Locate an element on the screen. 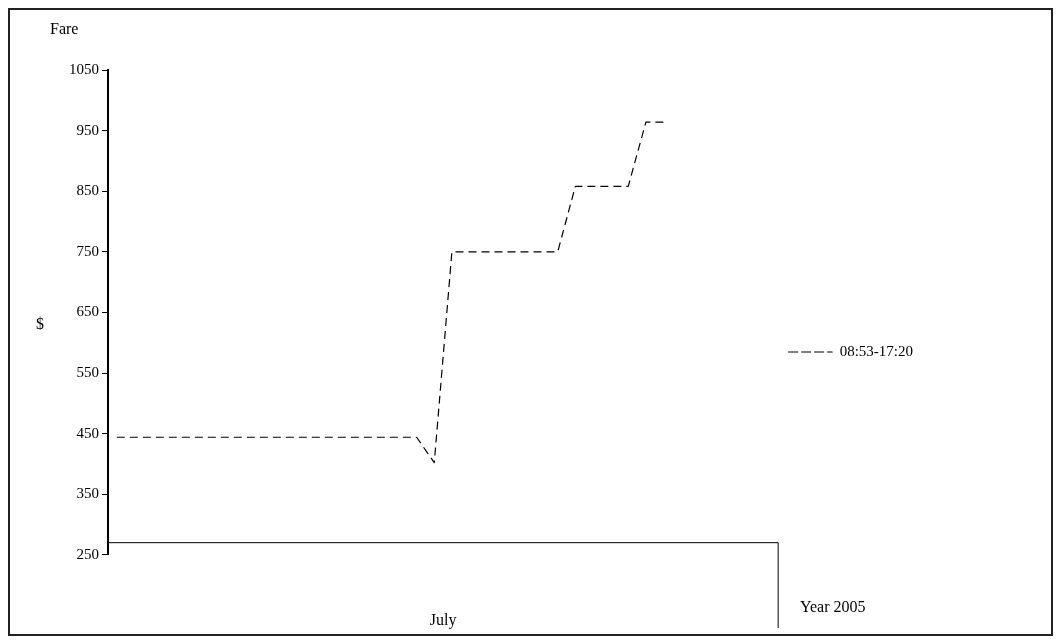  text: Year 2005 is located at coordinates (833, 607).